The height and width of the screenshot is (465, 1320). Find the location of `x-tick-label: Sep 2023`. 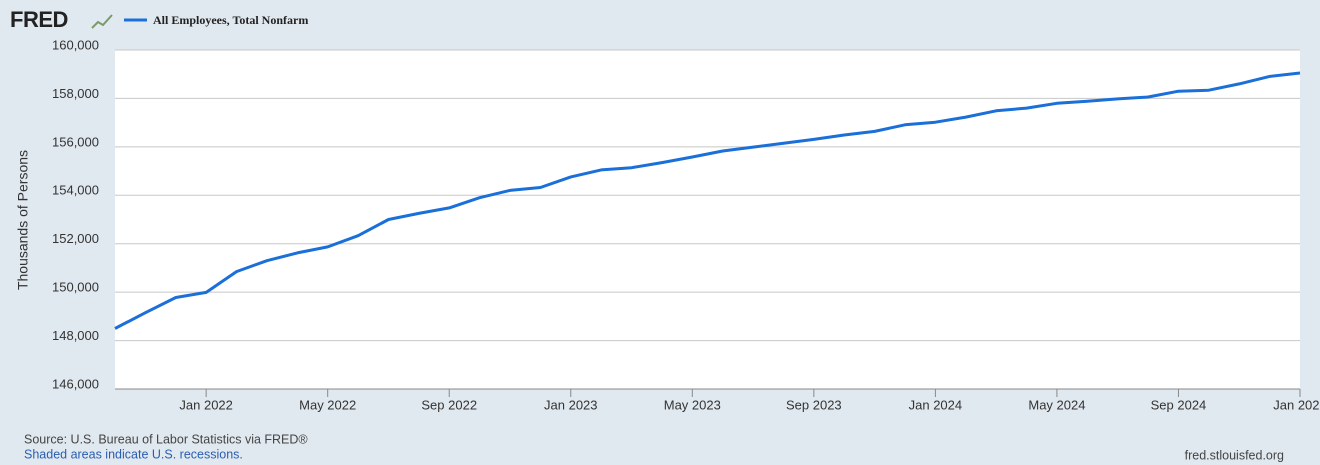

x-tick-label: Sep 2023 is located at coordinates (814, 404).